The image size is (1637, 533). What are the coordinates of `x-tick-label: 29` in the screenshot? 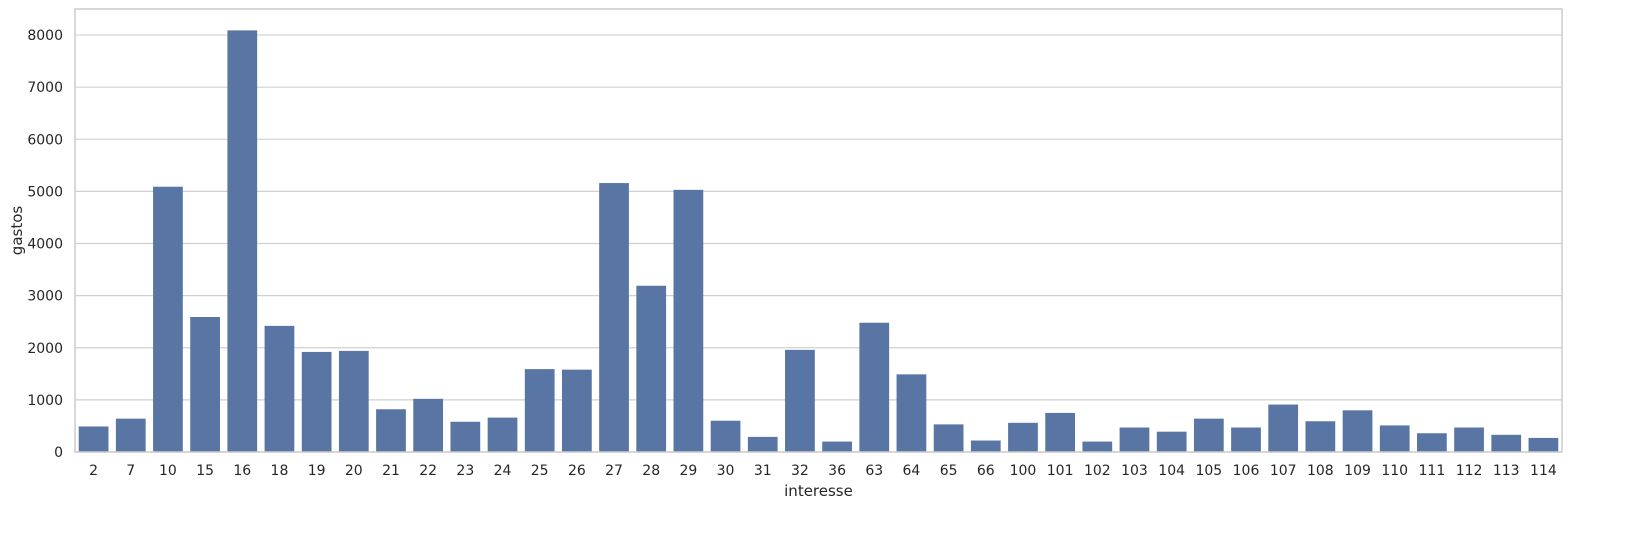 It's located at (688, 471).